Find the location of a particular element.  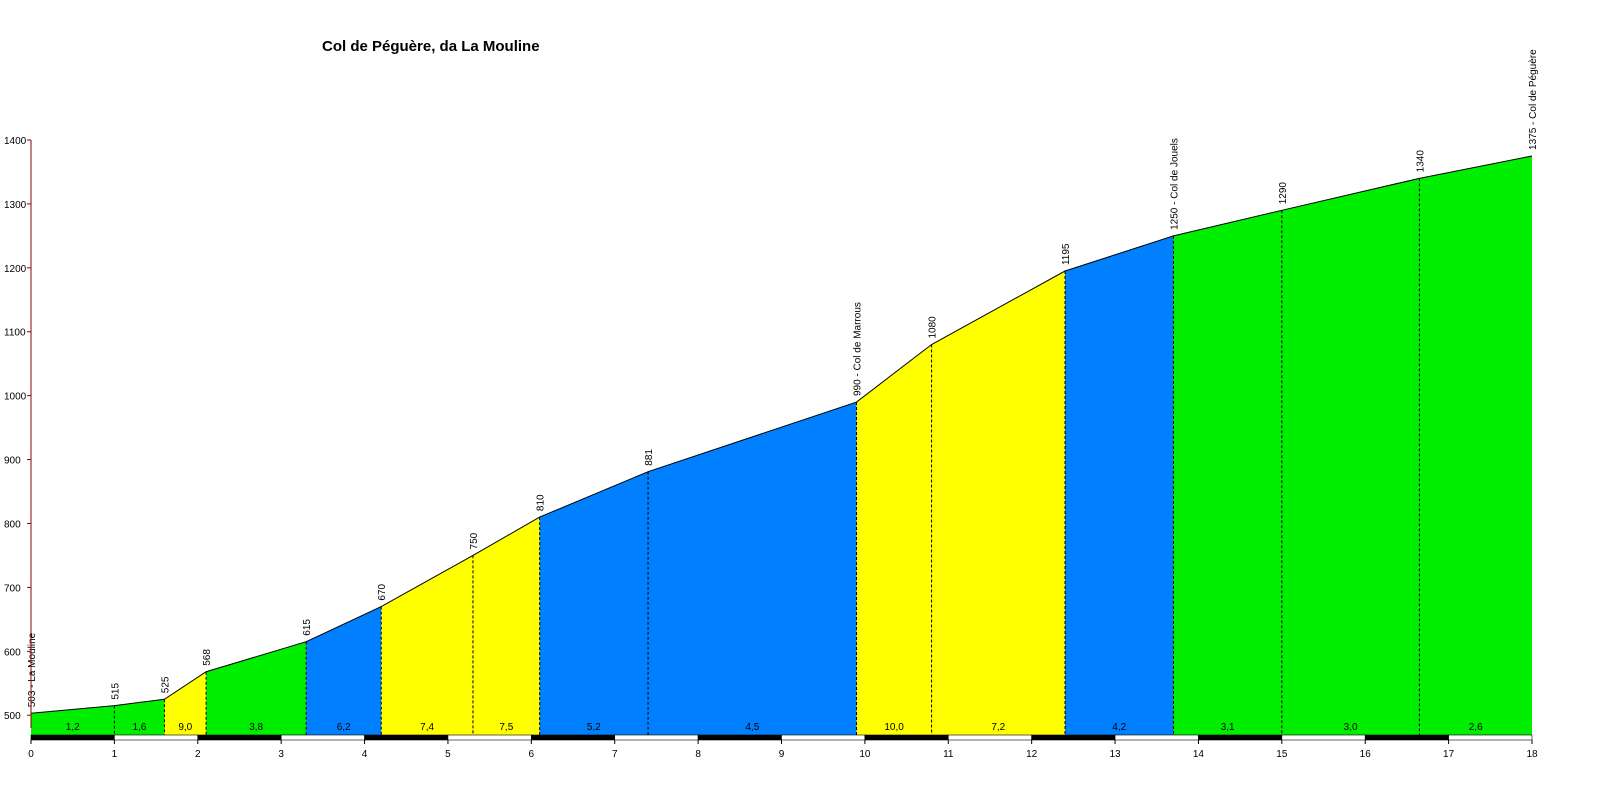

x-tick-label: 10 is located at coordinates (865, 754).